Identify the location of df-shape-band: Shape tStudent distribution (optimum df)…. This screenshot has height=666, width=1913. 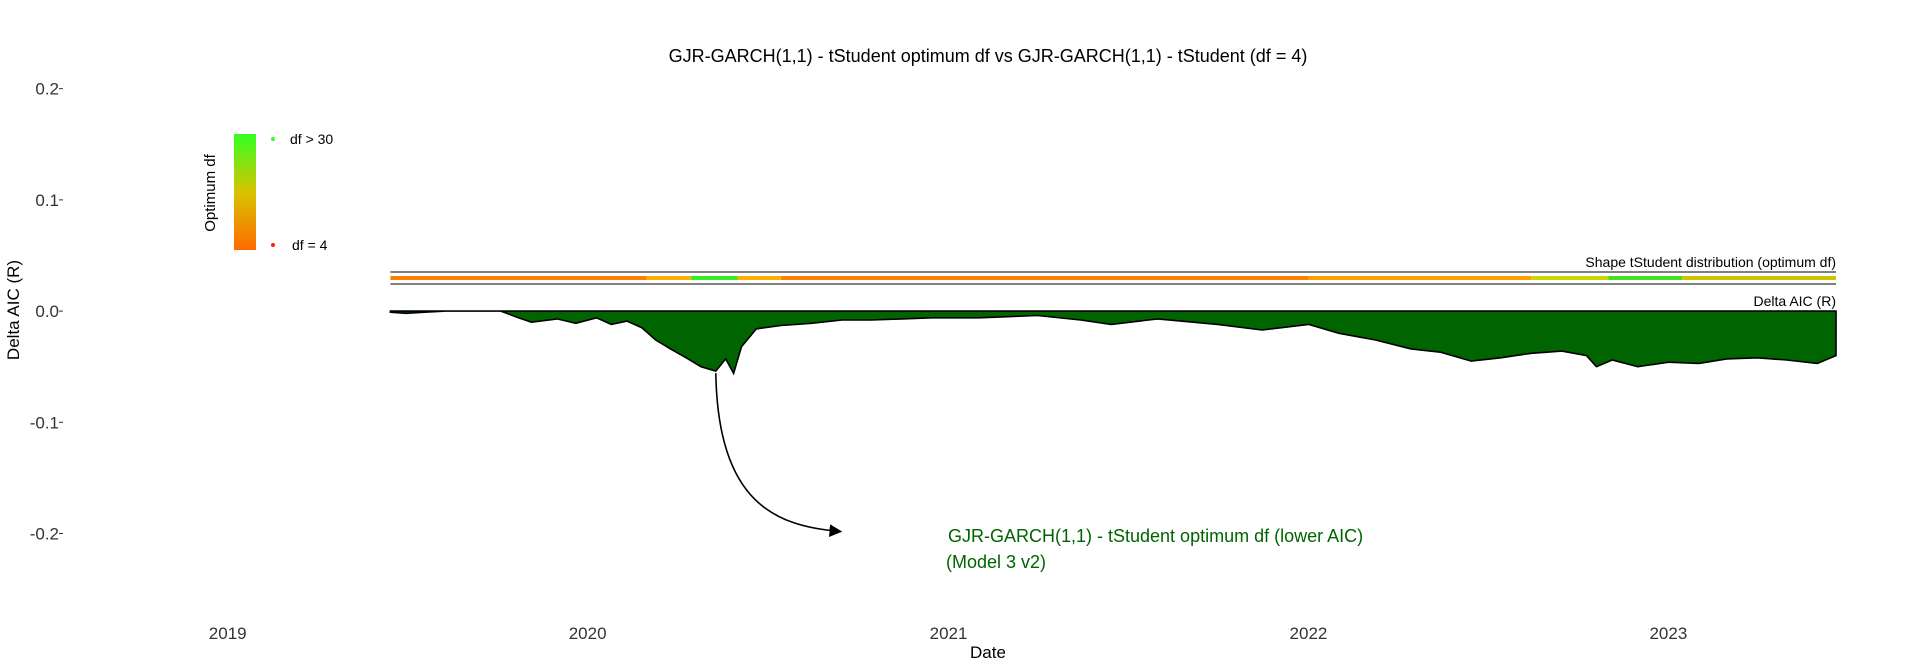
(1113, 281).